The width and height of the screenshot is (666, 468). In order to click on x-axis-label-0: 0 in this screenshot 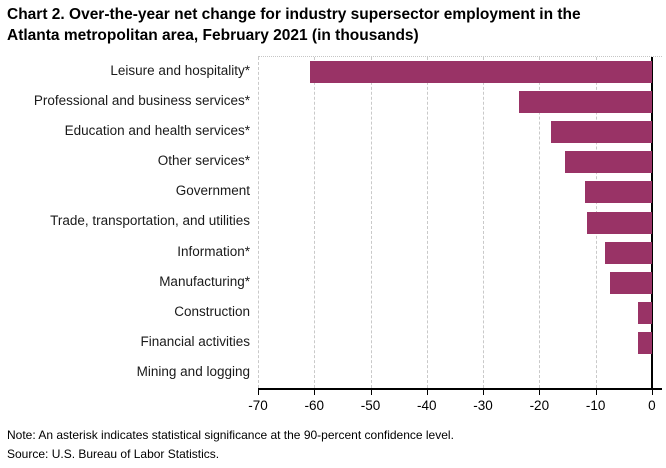, I will do `click(652, 405)`.